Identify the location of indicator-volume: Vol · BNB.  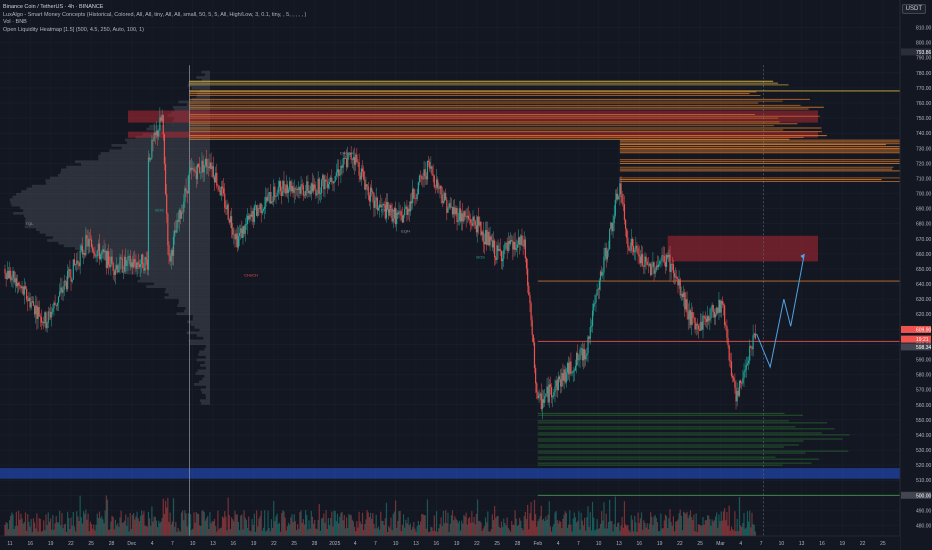
(15, 22).